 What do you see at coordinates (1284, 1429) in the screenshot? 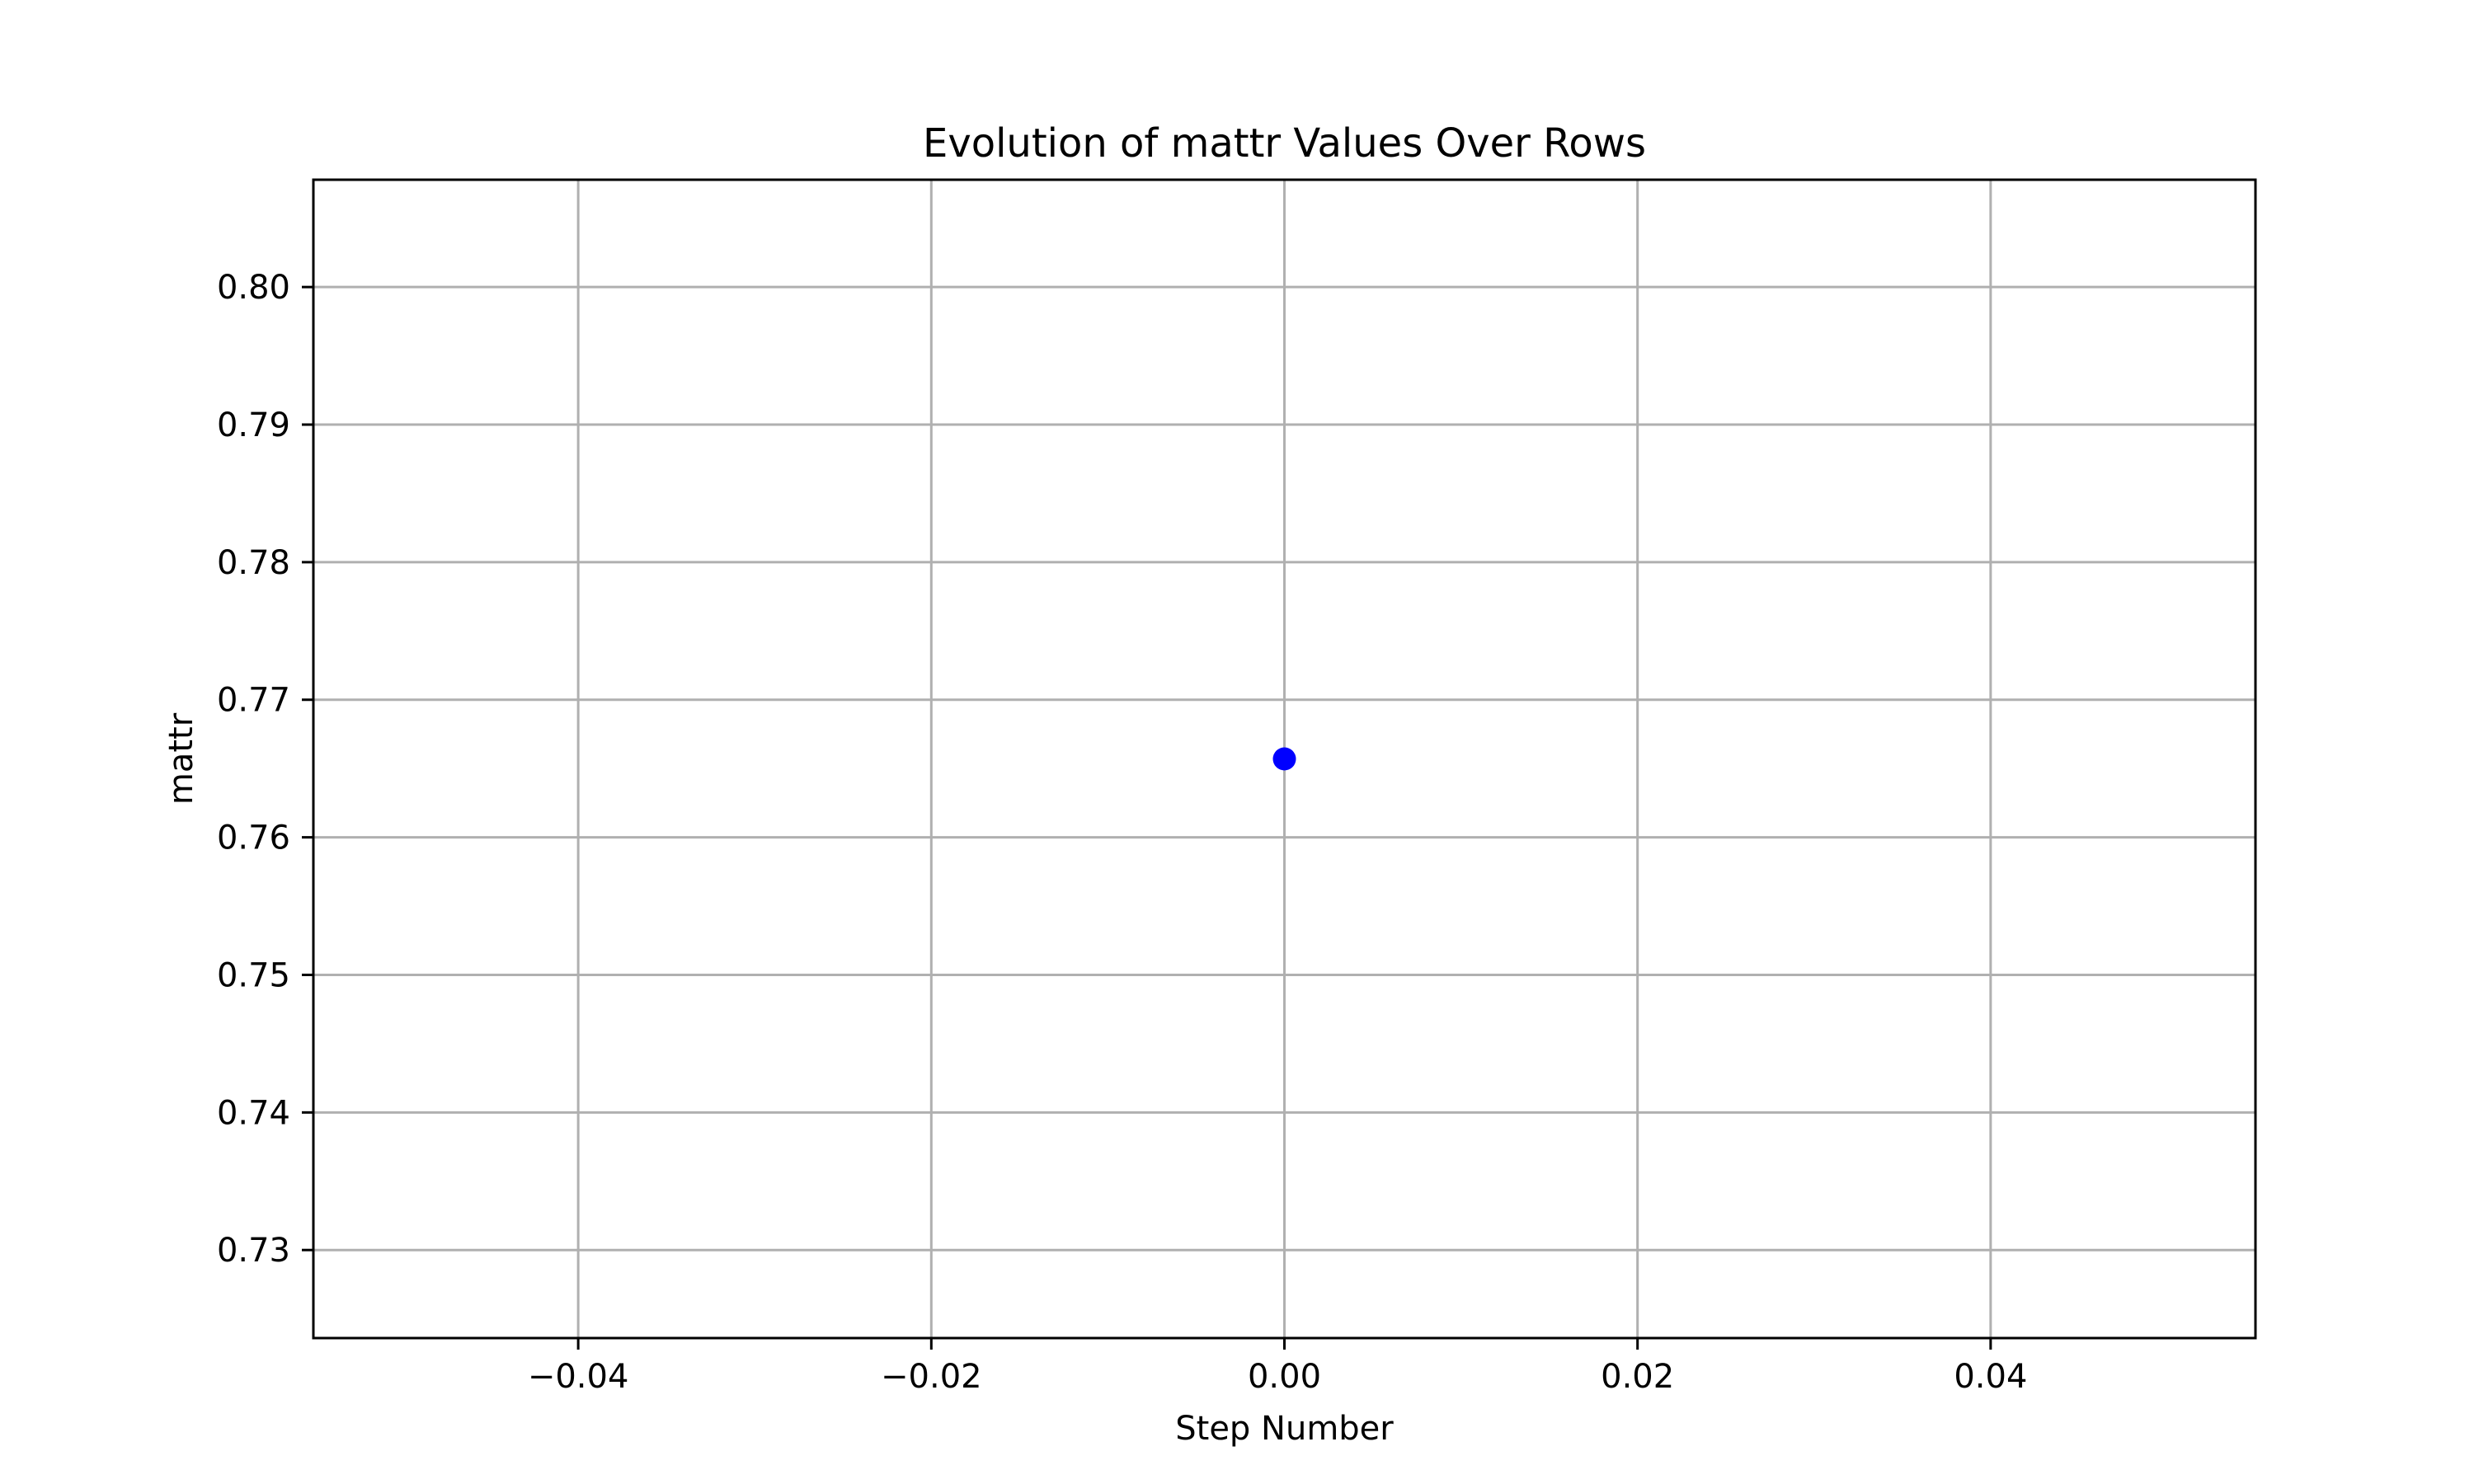
I see `x-axis-label: Step Number` at bounding box center [1284, 1429].